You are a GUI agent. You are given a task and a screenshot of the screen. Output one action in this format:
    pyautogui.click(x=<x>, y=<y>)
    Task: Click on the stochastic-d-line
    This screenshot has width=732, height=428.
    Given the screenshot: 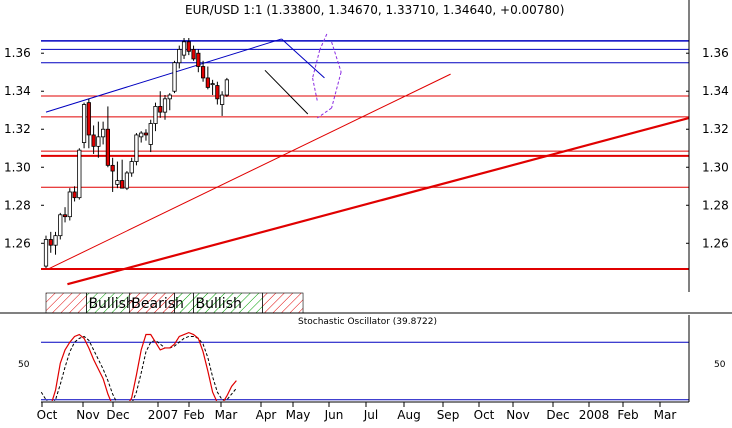 What is the action you would take?
    pyautogui.click(x=139, y=368)
    